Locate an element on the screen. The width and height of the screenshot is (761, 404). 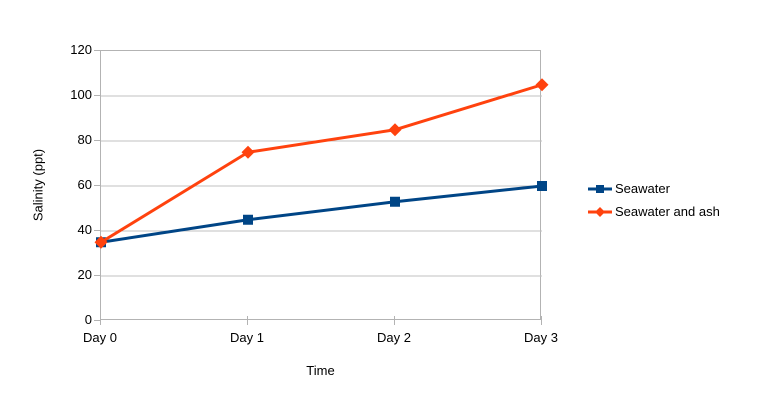
y-tick-label: 100 is located at coordinates (81, 94).